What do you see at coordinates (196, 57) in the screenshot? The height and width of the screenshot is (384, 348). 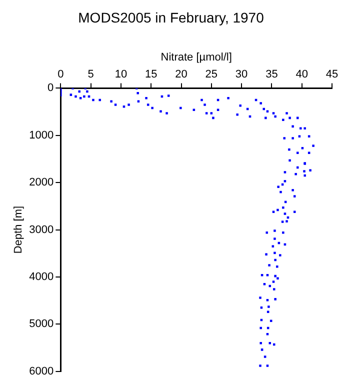 I see `x-axis-title: Nitrate [µmol/l]` at bounding box center [196, 57].